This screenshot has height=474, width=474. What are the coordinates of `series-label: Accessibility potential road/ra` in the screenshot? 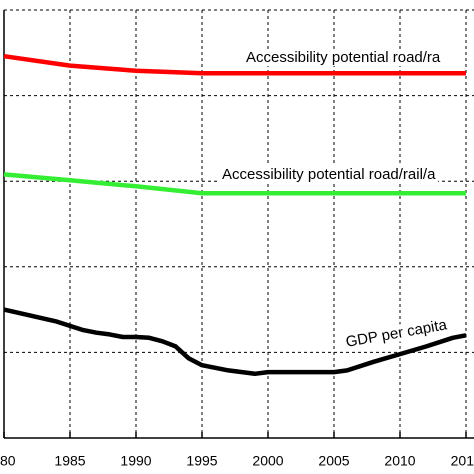 It's located at (343, 57).